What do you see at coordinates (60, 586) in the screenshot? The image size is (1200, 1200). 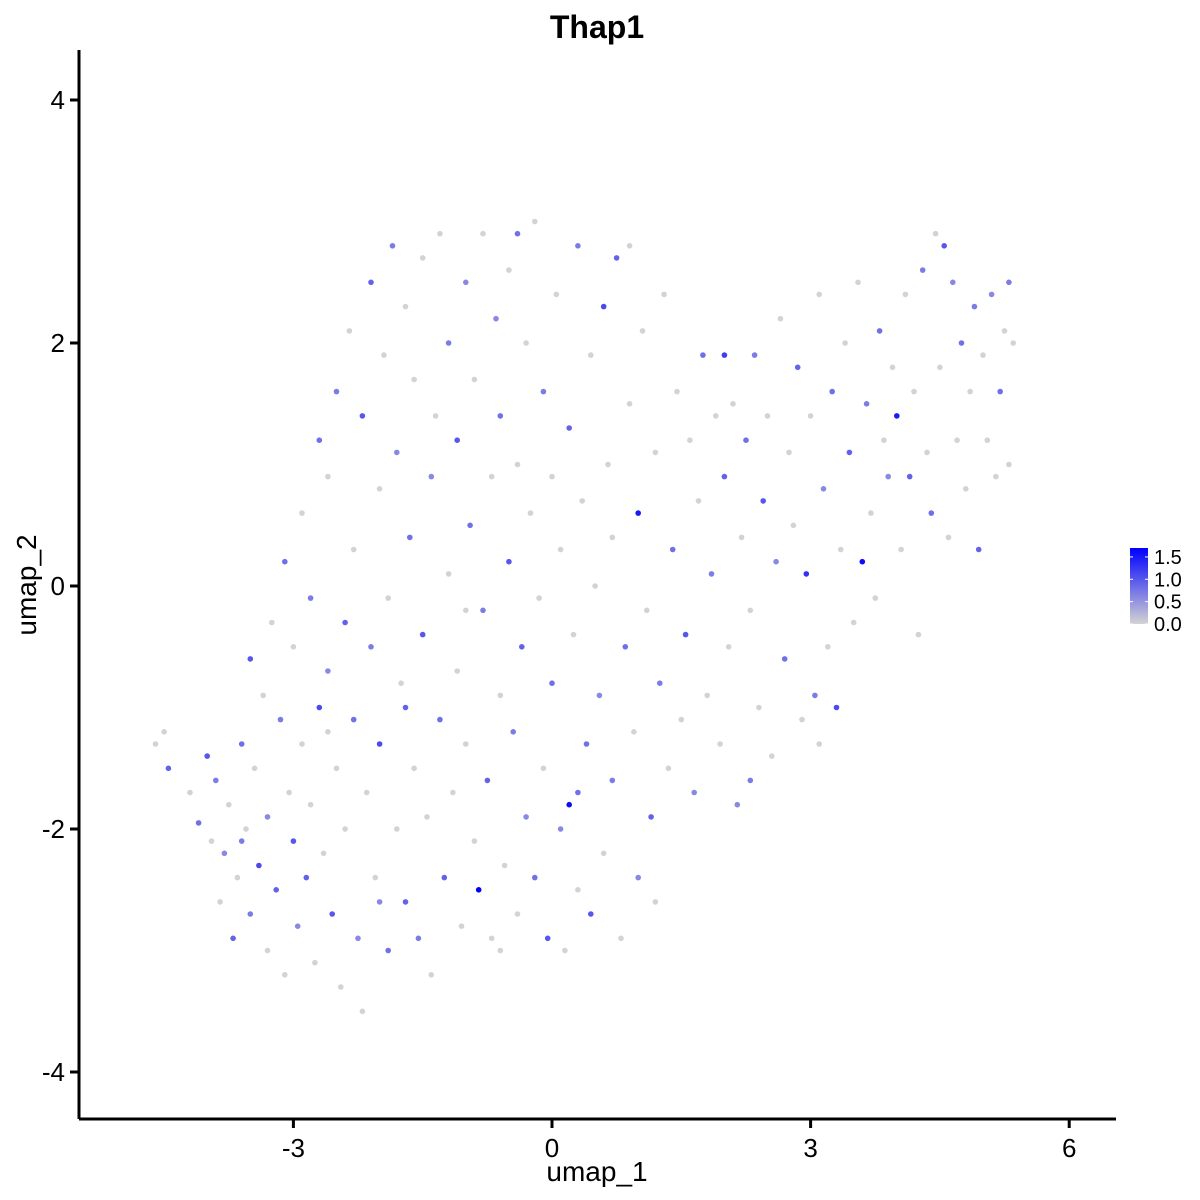 I see `y-ticks: -4 -2 0 2 4` at bounding box center [60, 586].